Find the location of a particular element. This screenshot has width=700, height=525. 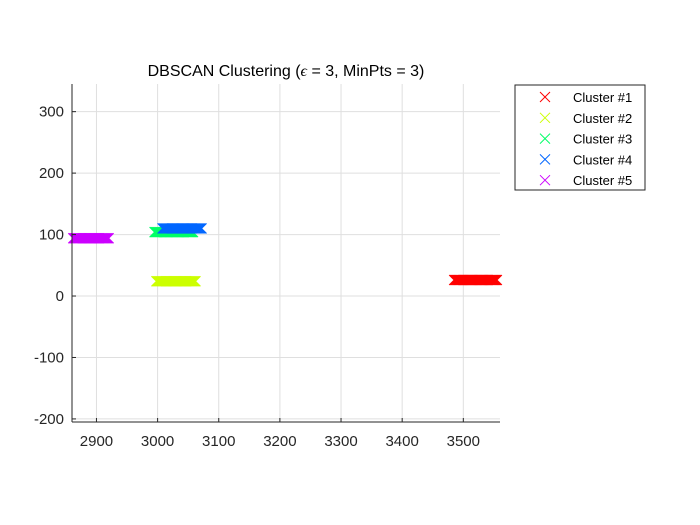

chart-title-epsilon: ϵ is located at coordinates (304, 71).